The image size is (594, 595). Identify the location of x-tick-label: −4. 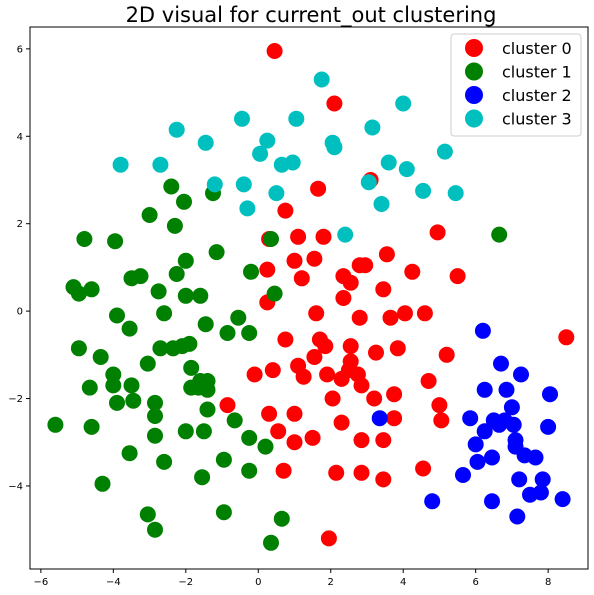
(113, 582).